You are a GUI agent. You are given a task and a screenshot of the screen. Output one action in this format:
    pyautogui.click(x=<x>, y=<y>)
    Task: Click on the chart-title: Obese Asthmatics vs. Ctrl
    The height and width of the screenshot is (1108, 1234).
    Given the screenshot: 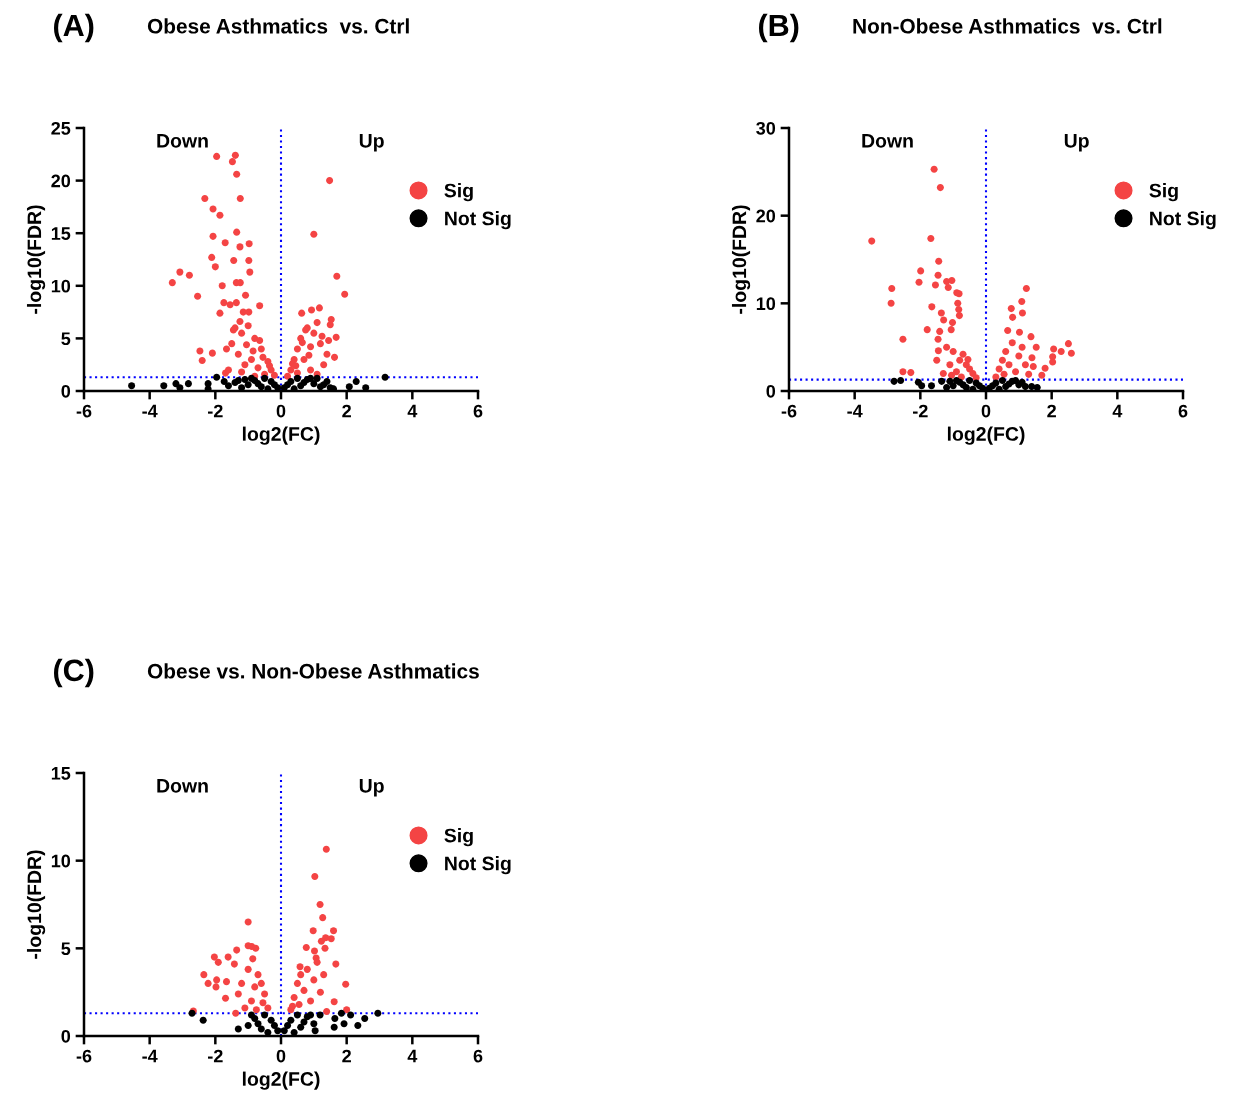 What is the action you would take?
    pyautogui.click(x=278, y=26)
    